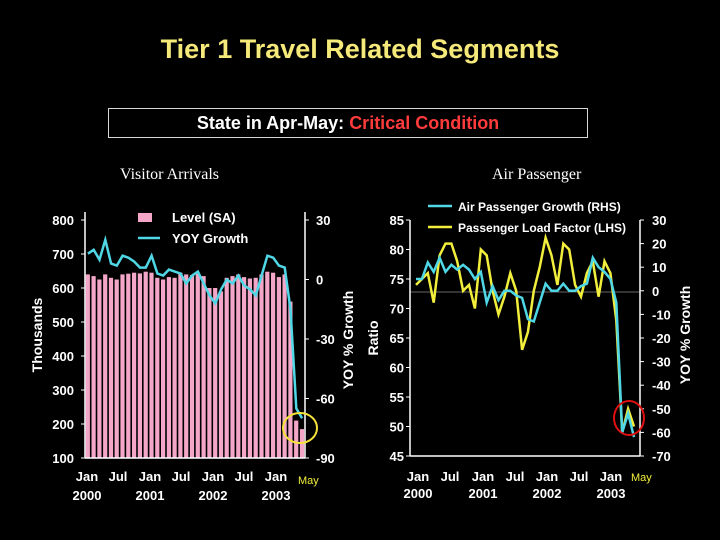 The height and width of the screenshot is (540, 720). I want to click on left-y-tick-label: 600, so click(63, 288).